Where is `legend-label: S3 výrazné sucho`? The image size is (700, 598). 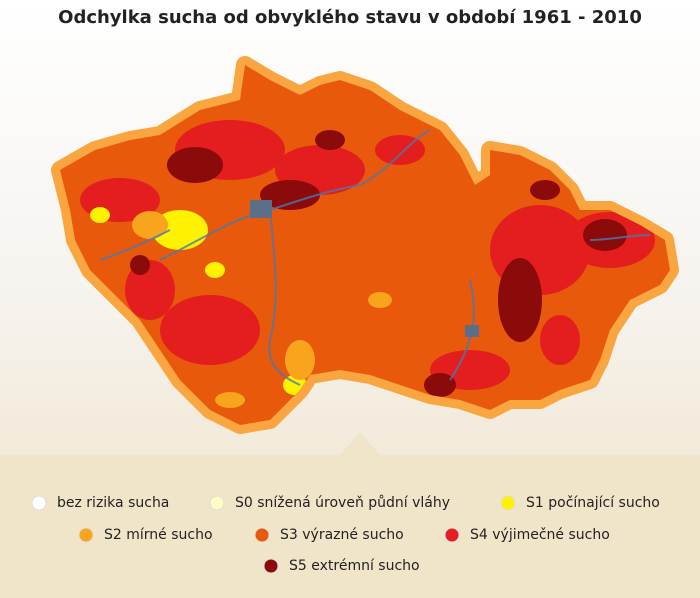
legend-label: S3 výrazné sucho is located at coordinates (342, 535).